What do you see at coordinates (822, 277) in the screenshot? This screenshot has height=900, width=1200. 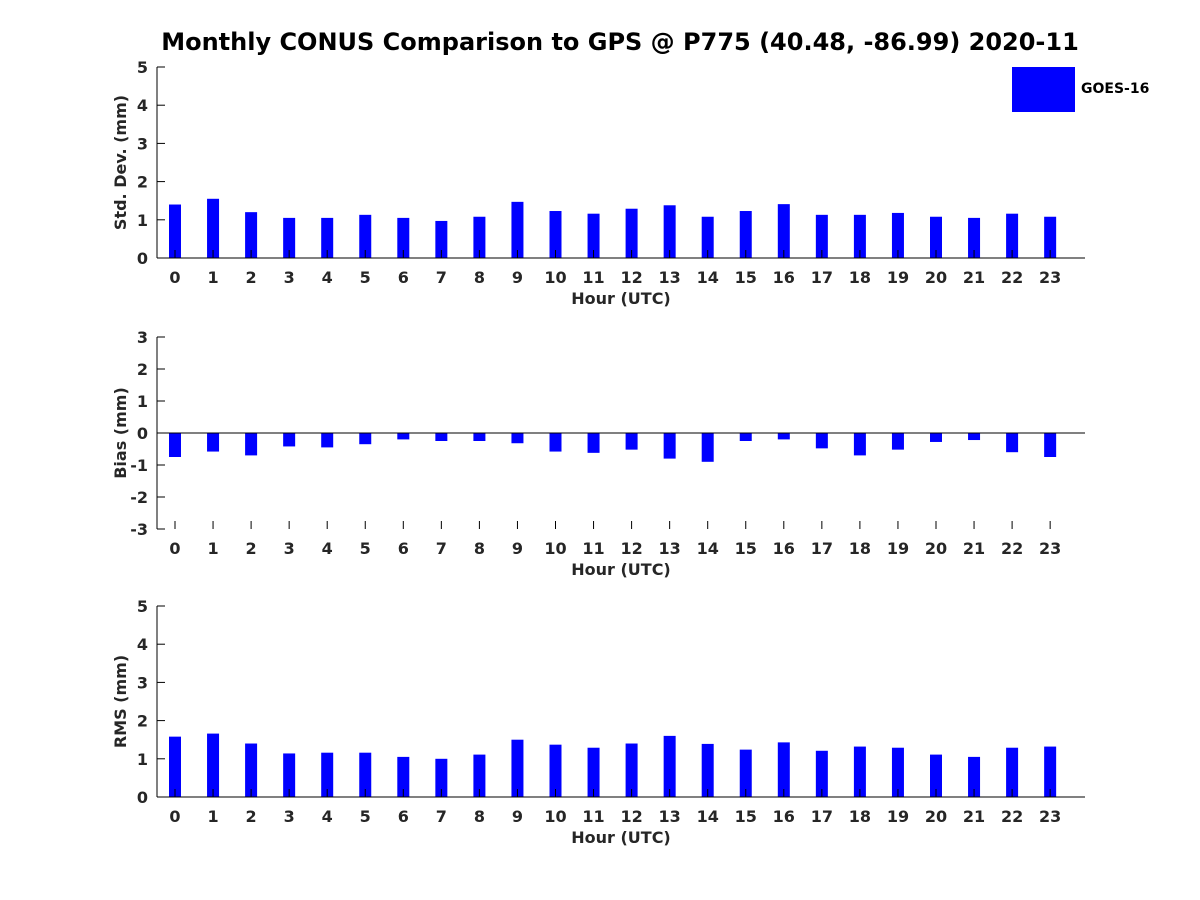 I see `x-tick-label: 17` at bounding box center [822, 277].